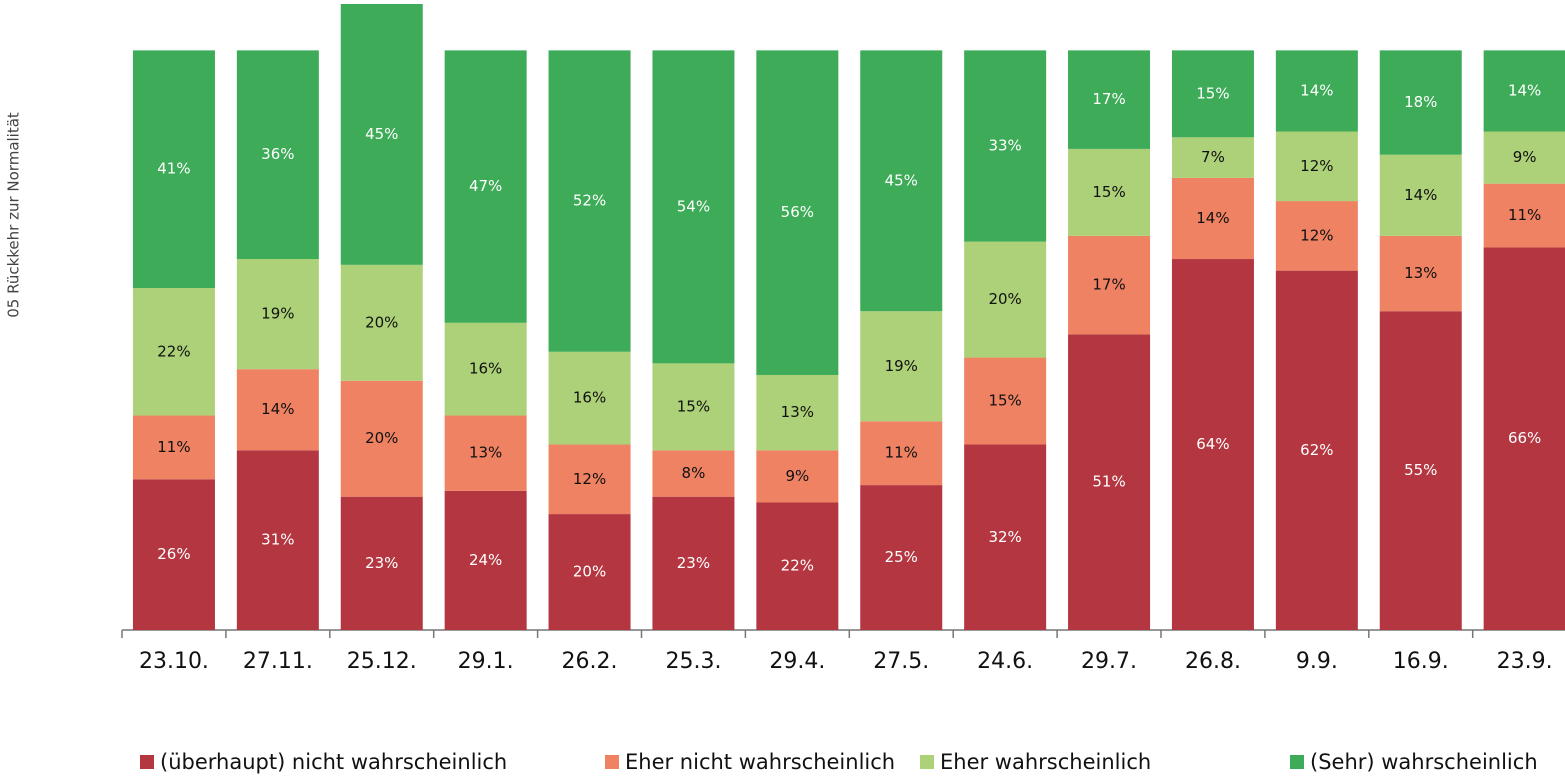  I want to click on x-tick-label: 29.1., so click(486, 661).